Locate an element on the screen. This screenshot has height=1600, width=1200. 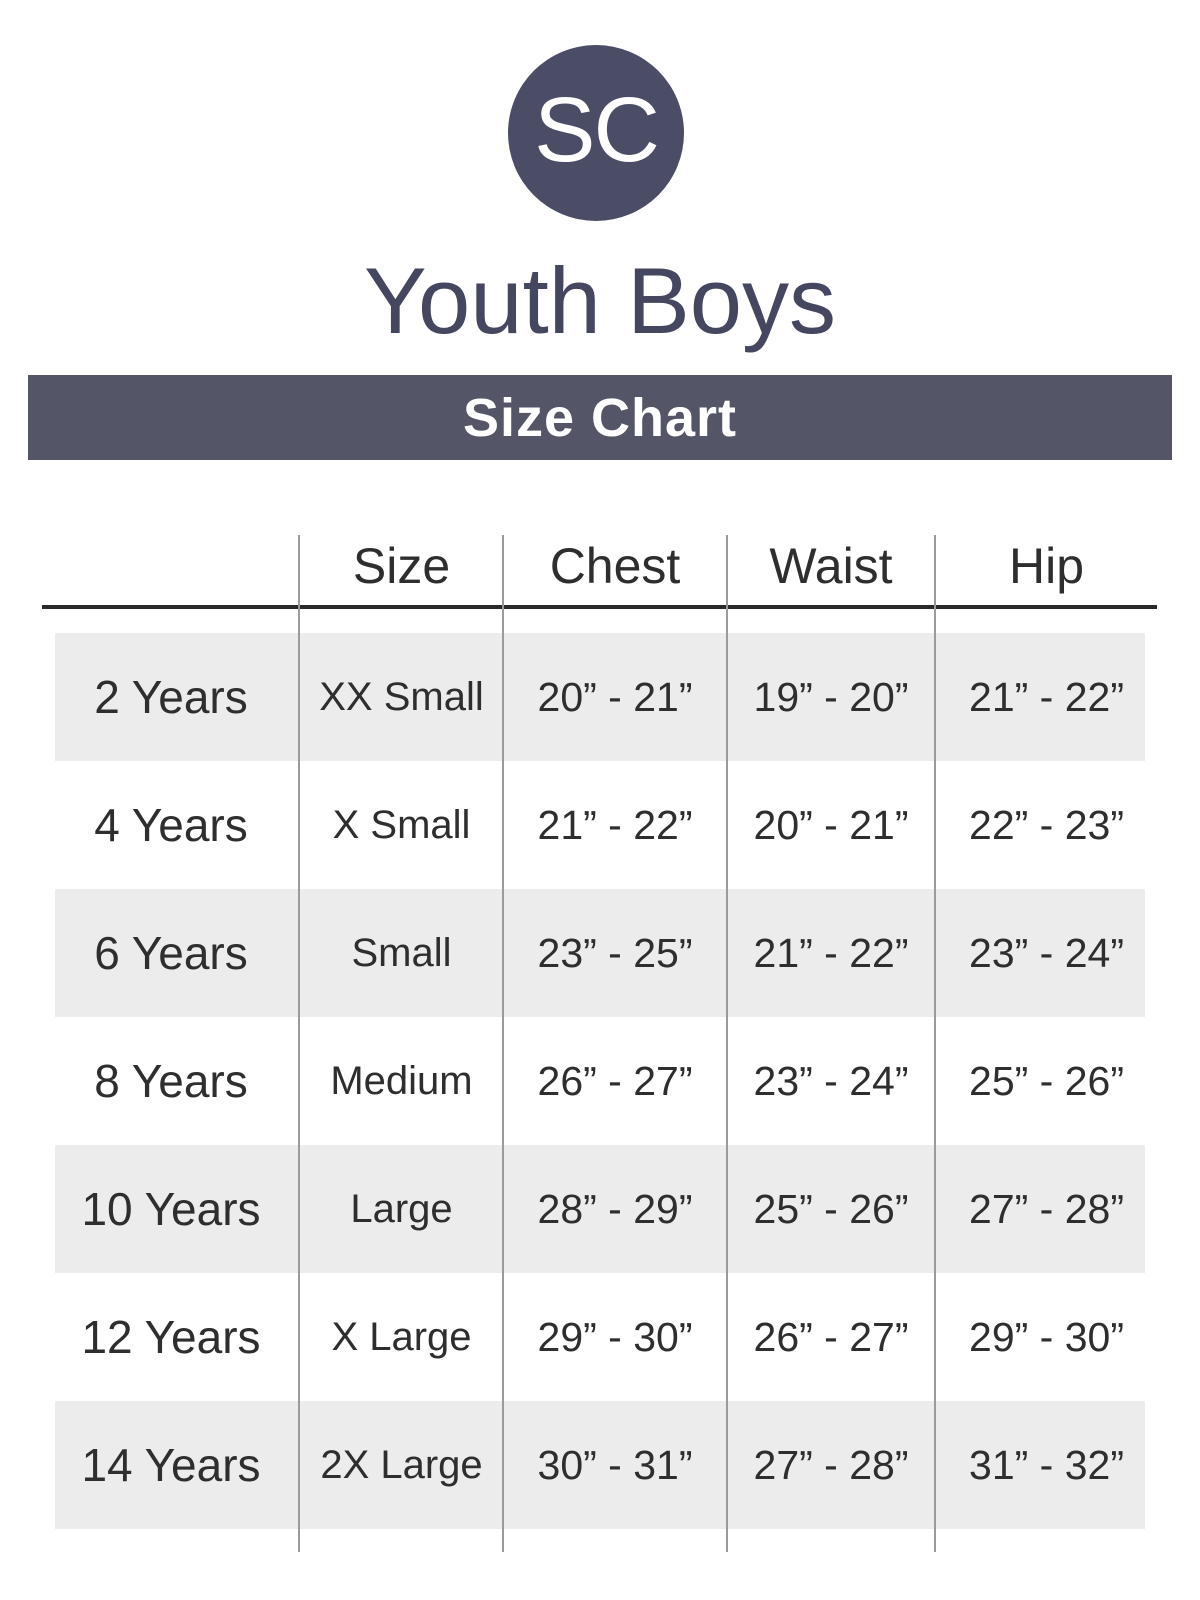
waist-cell: 26” - 27” is located at coordinates (831, 1336).